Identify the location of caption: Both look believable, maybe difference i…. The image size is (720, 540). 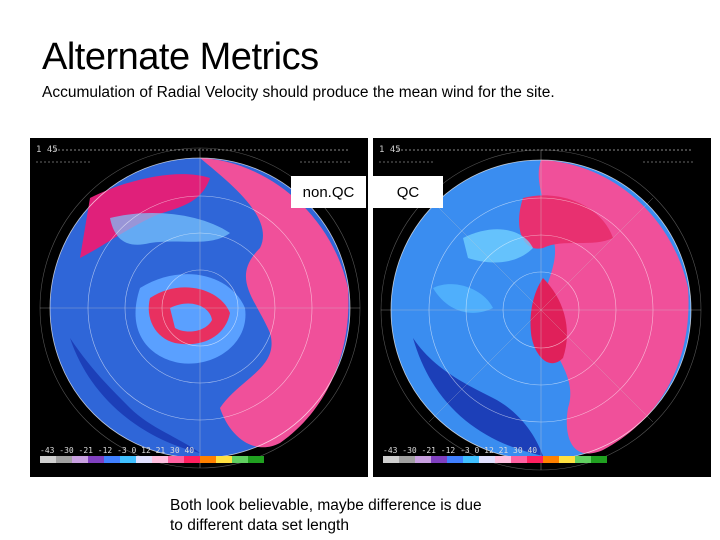
(360, 516).